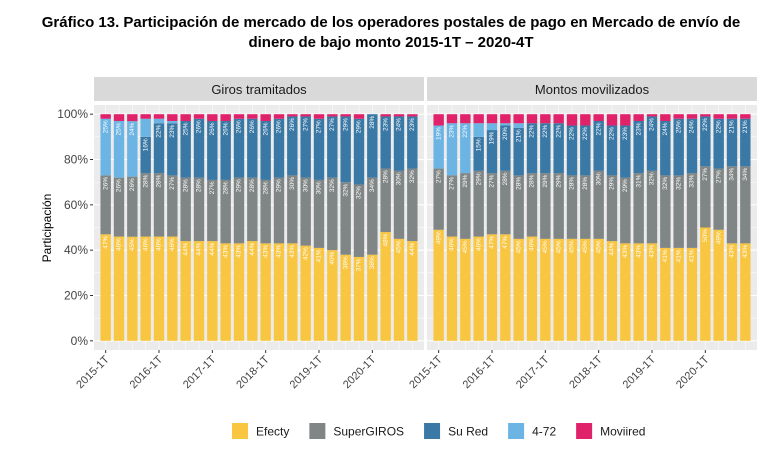 This screenshot has width=782, height=466. Describe the element at coordinates (478, 144) in the screenshot. I see `data-label: 15%` at that location.